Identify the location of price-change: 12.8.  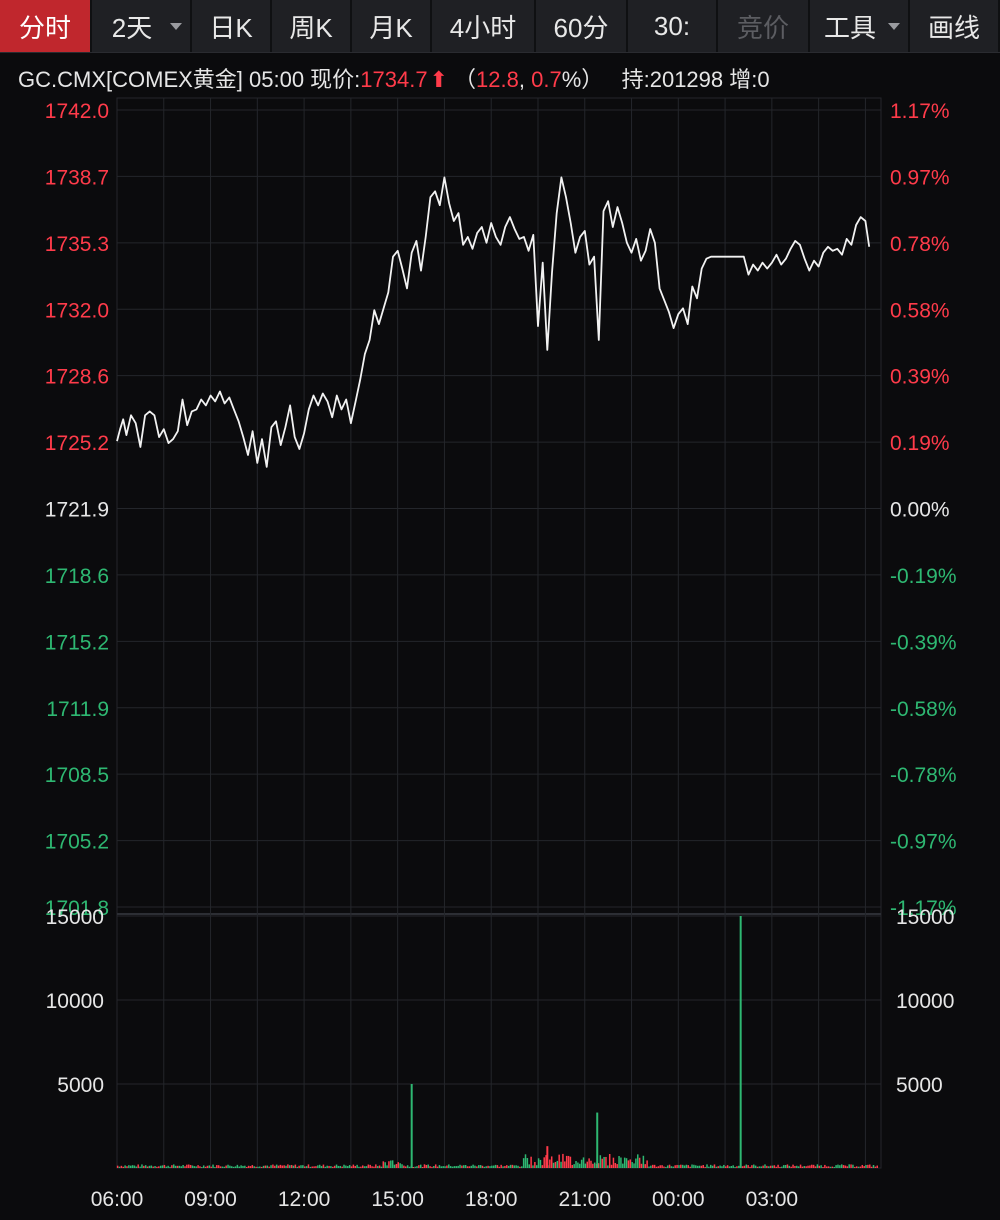
(497, 79).